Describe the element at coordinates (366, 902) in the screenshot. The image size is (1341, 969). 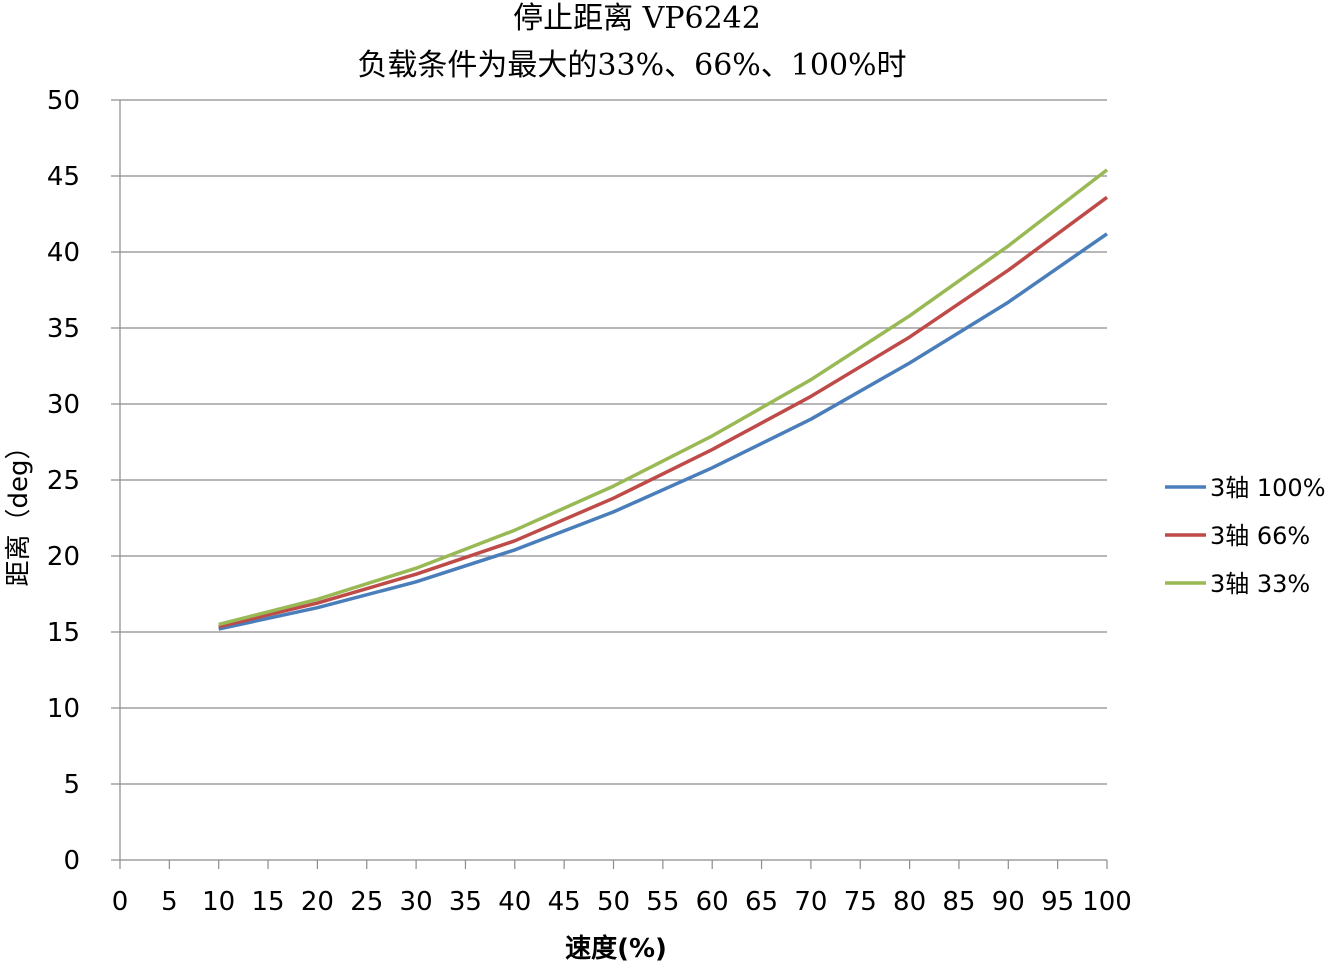
I see `x-tick-label: 25` at that location.